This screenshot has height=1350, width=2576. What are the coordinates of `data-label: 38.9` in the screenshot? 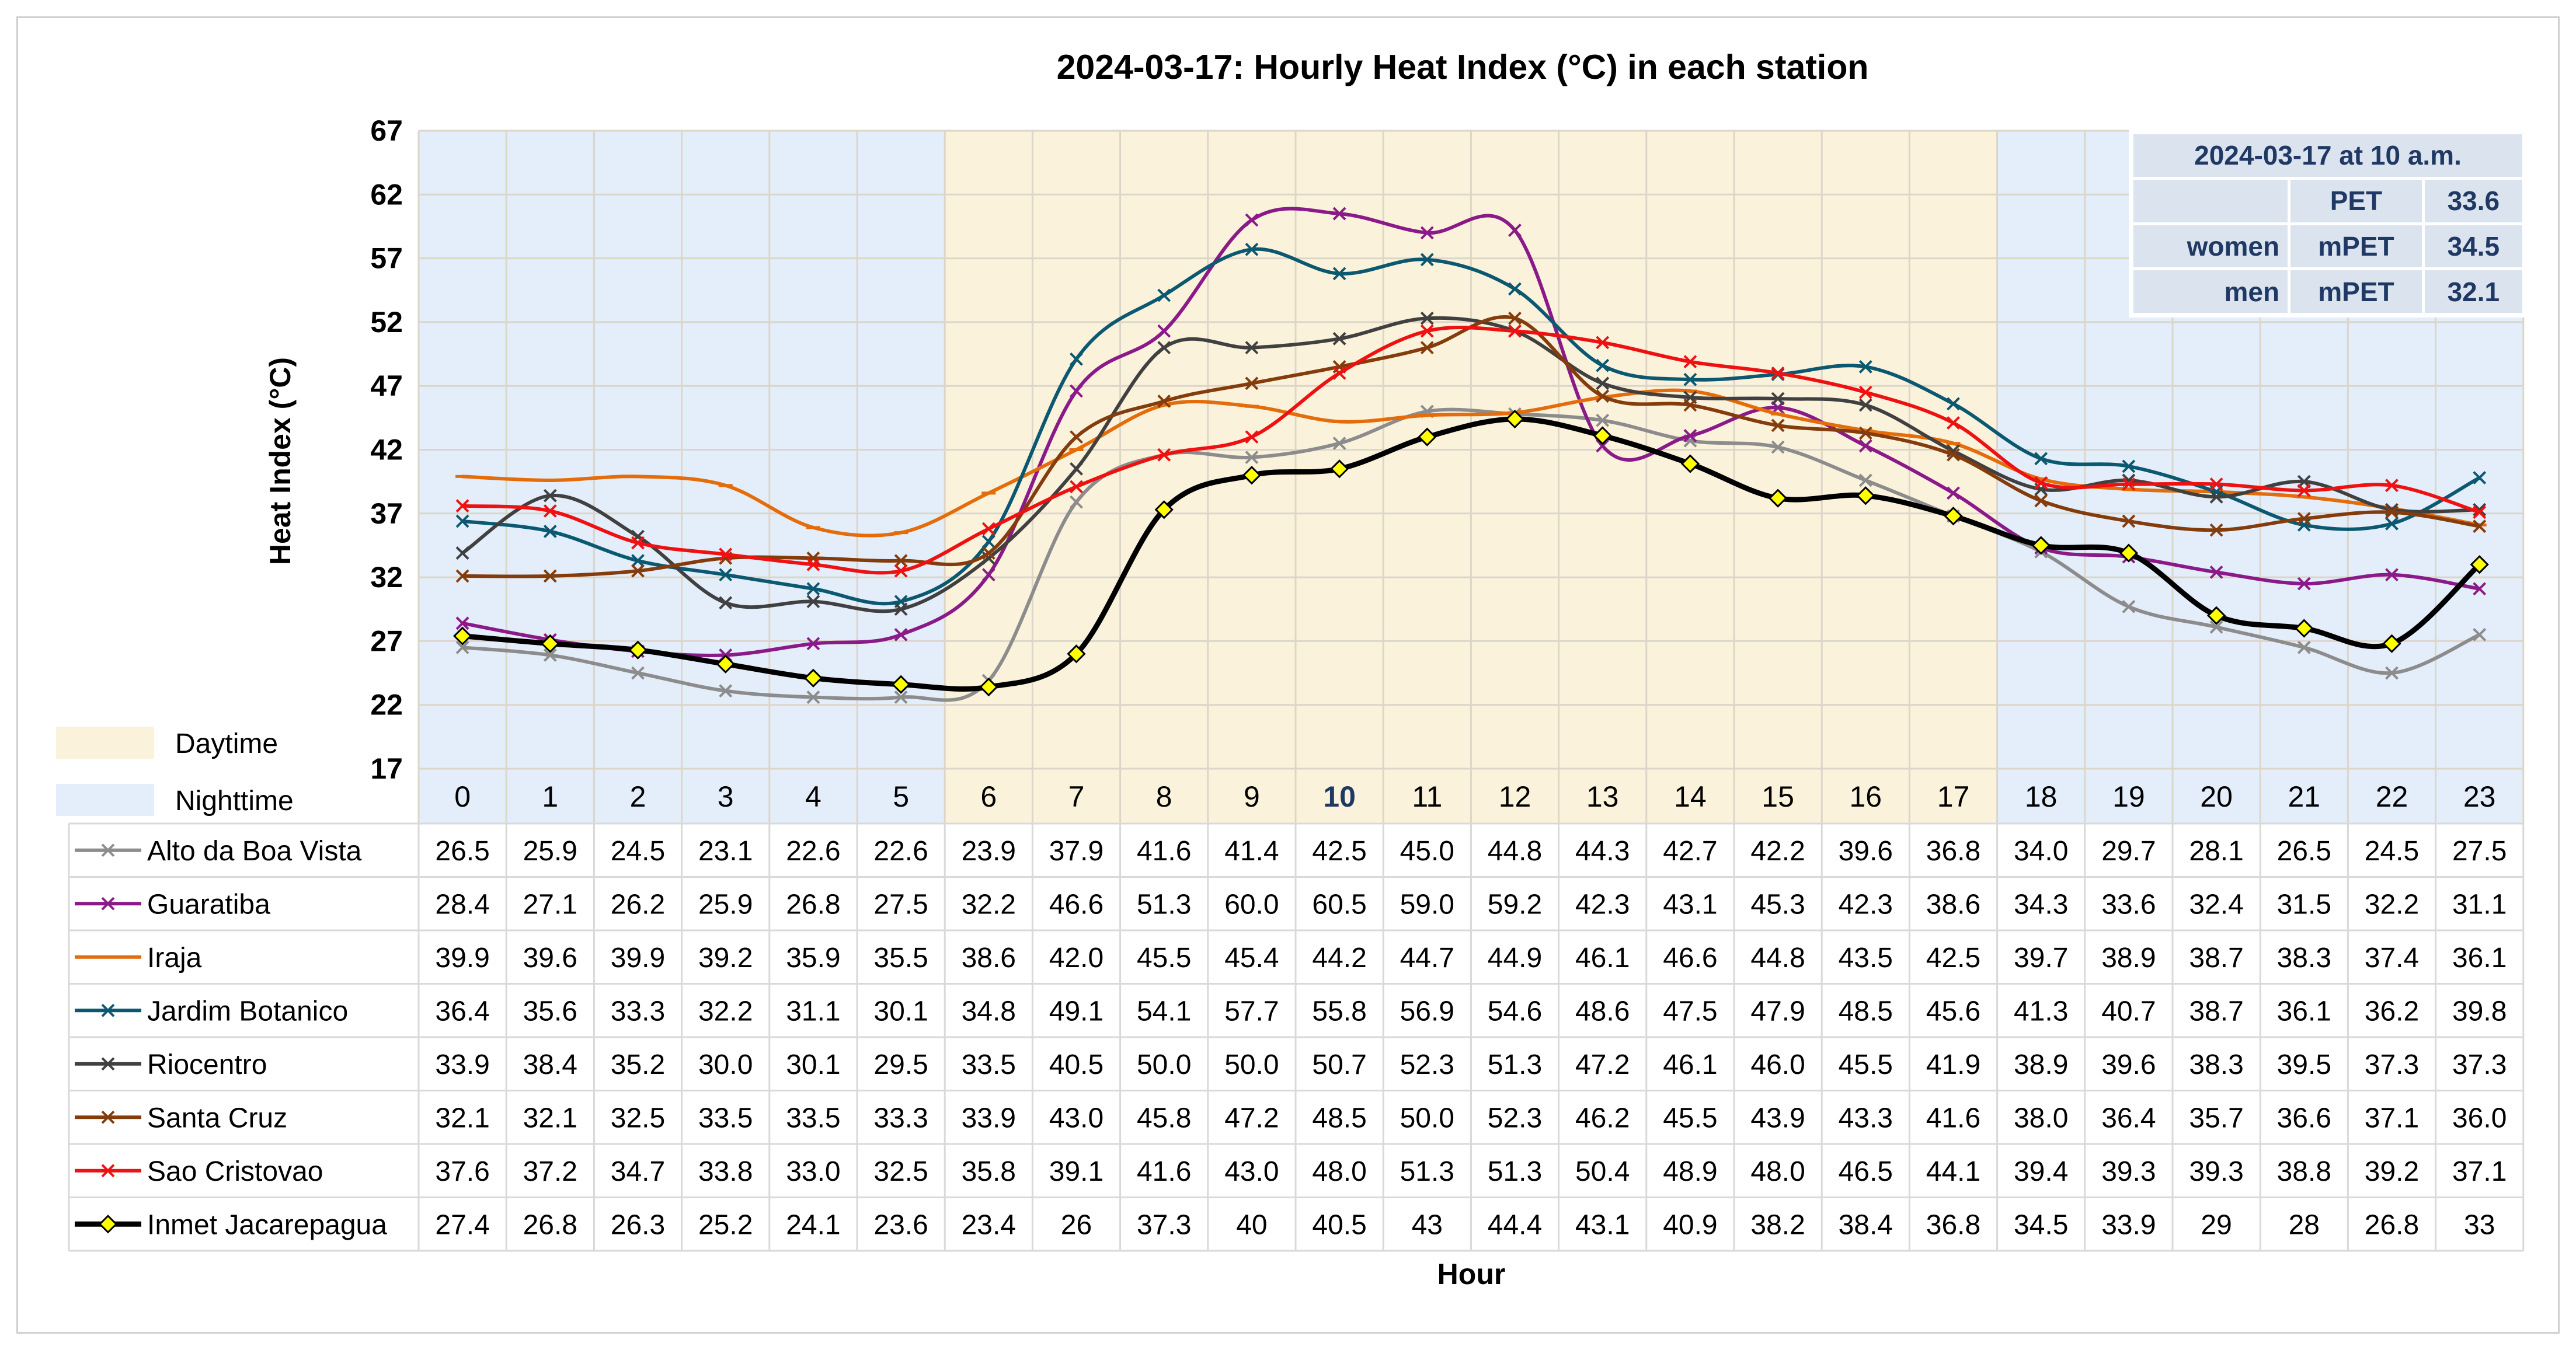 It's located at (2128, 959).